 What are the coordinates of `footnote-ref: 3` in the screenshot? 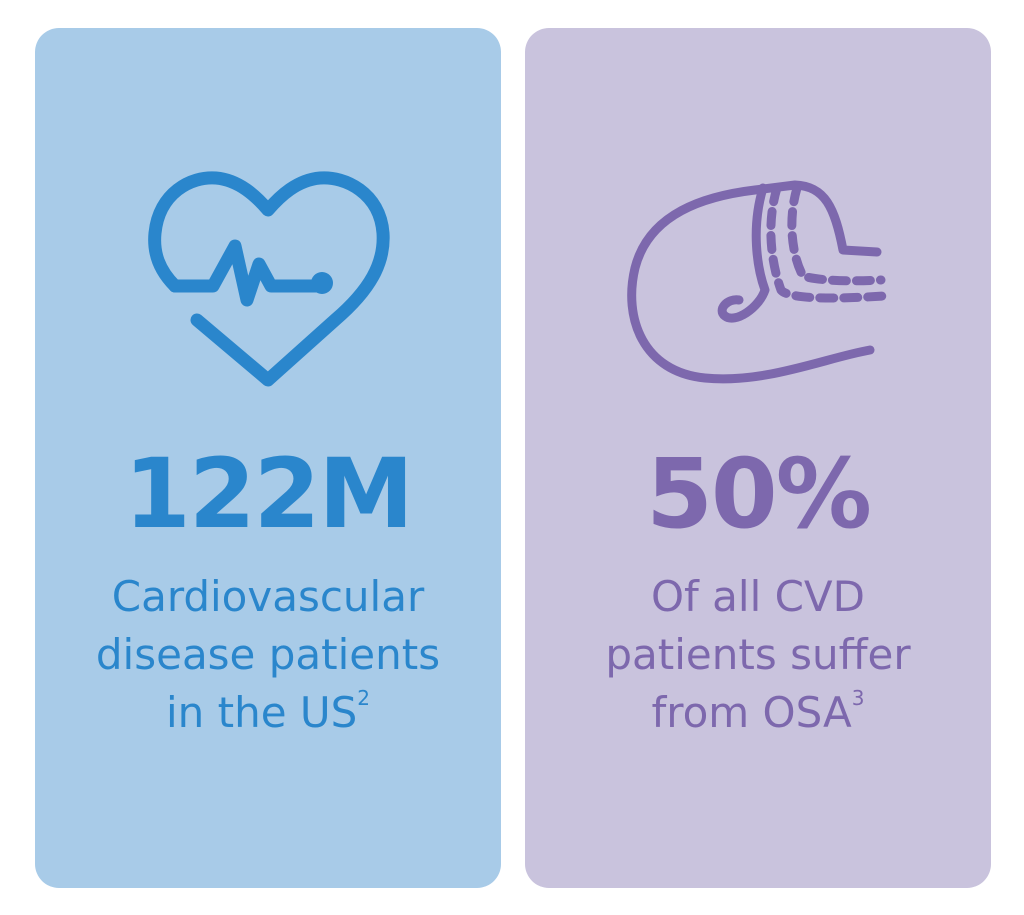 It's located at (858, 698).